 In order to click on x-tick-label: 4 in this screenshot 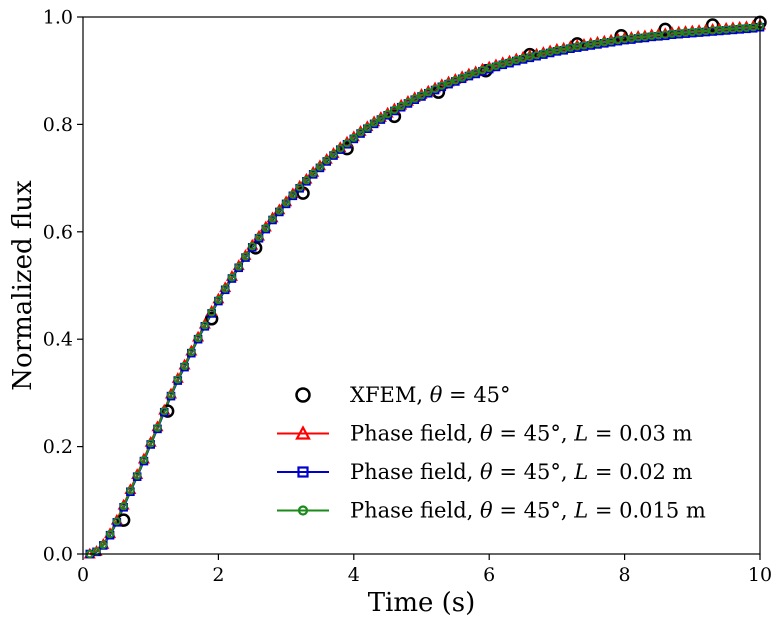, I will do `click(354, 575)`.